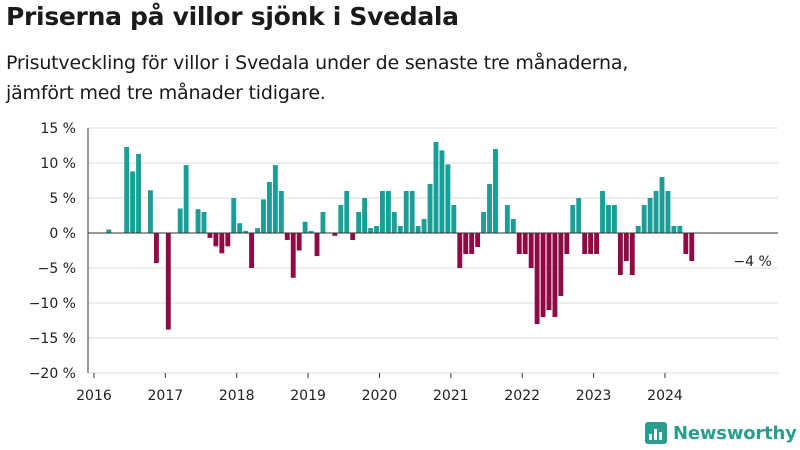  I want to click on x-tick-label: 2023, so click(594, 396).